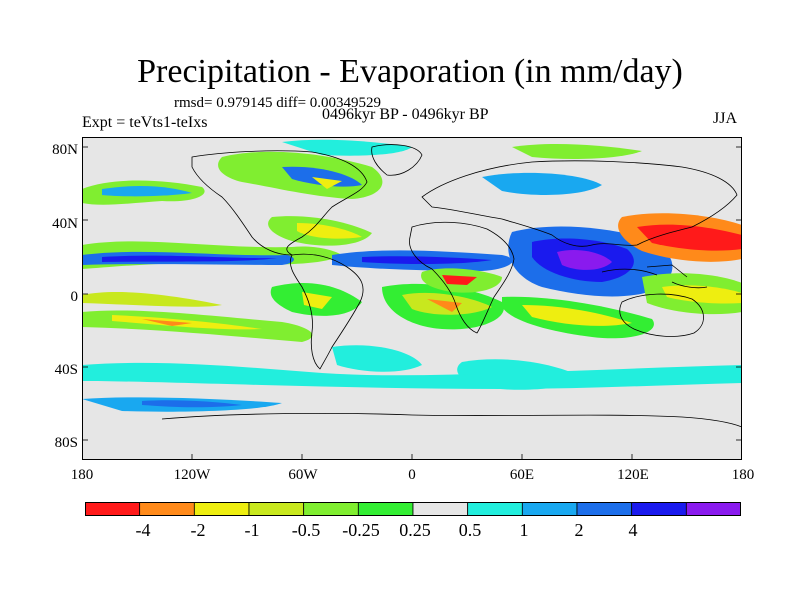 This screenshot has height=600, width=800. Describe the element at coordinates (661, 315) in the screenshot. I see `australia-coast` at that location.